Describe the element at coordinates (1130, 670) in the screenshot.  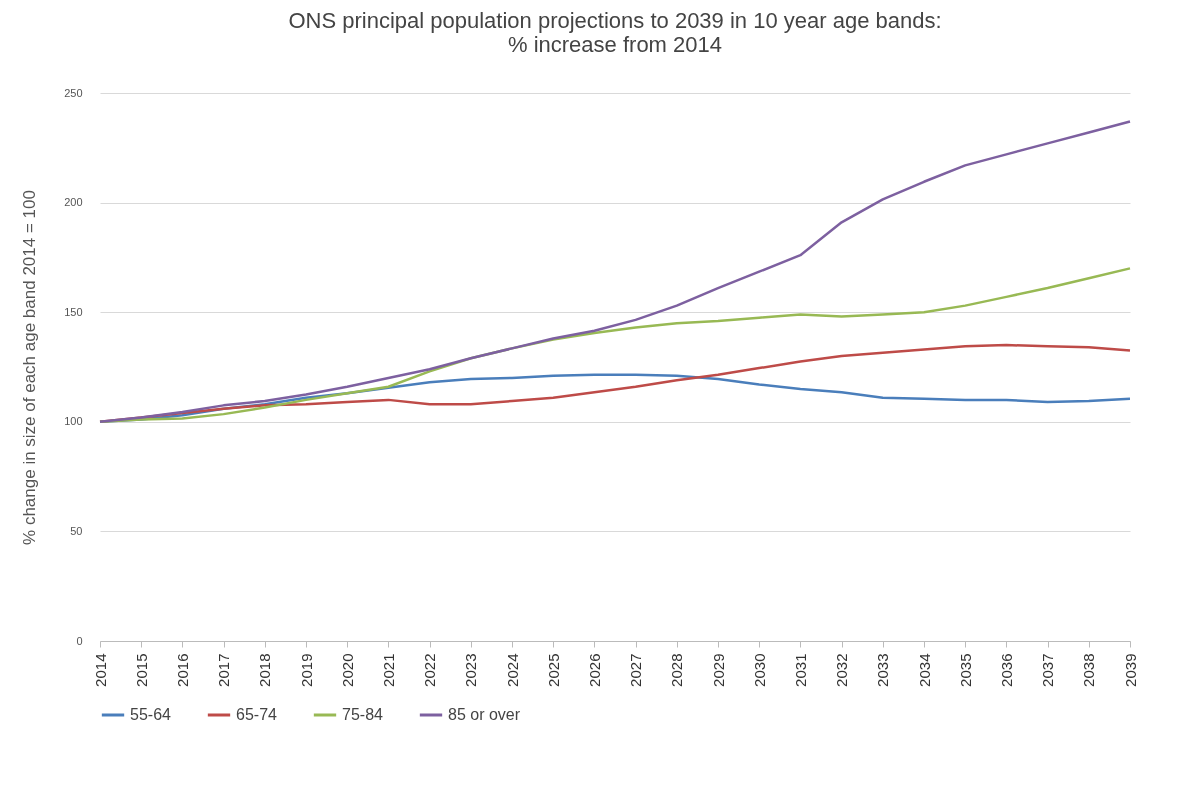
I see `x-tick-label: 2039` at that location.